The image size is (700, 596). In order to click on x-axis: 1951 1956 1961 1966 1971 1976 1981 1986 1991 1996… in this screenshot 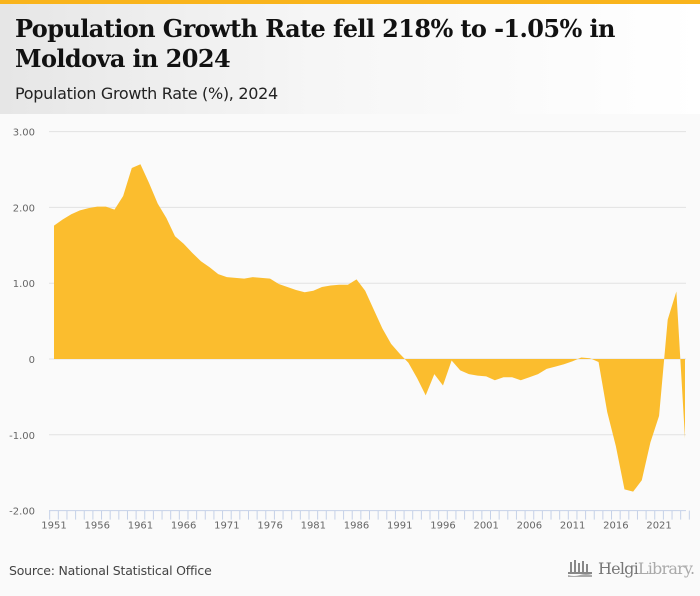, I will do `click(365, 521)`.